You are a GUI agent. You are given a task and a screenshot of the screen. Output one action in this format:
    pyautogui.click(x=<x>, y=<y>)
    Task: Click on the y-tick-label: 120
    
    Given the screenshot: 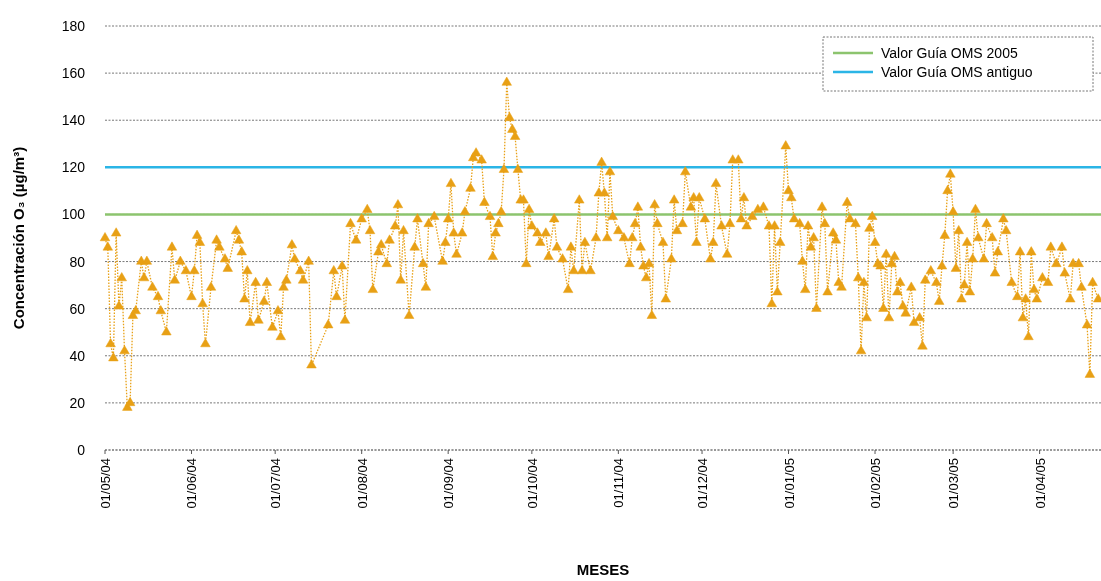 What is the action you would take?
    pyautogui.click(x=73, y=167)
    